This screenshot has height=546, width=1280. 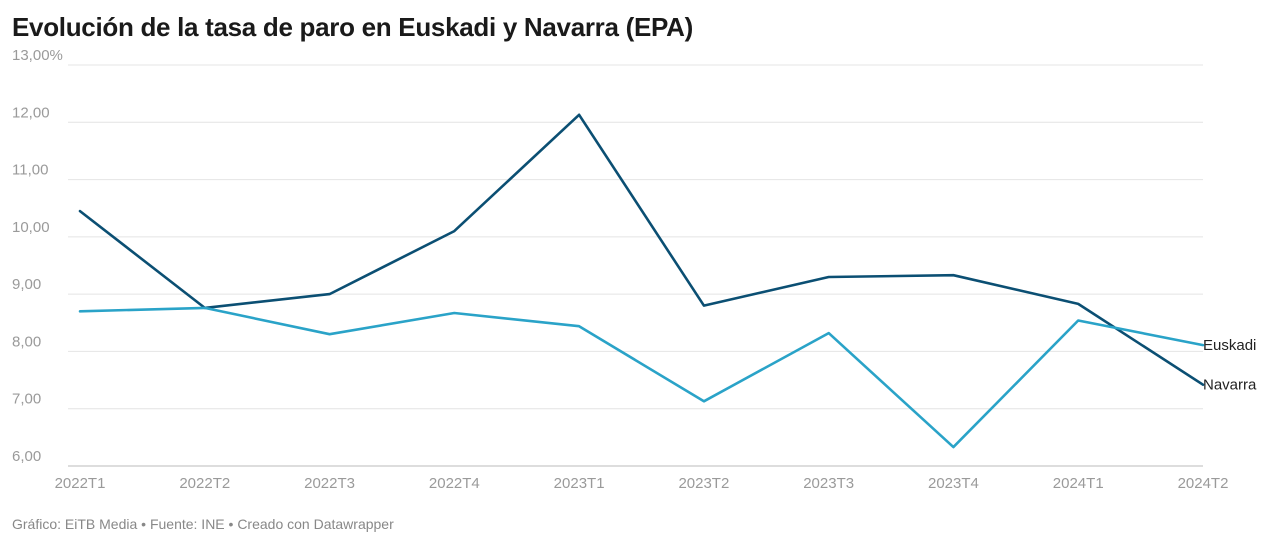 What do you see at coordinates (703, 483) in the screenshot?
I see `x-tick-label: 2023T2` at bounding box center [703, 483].